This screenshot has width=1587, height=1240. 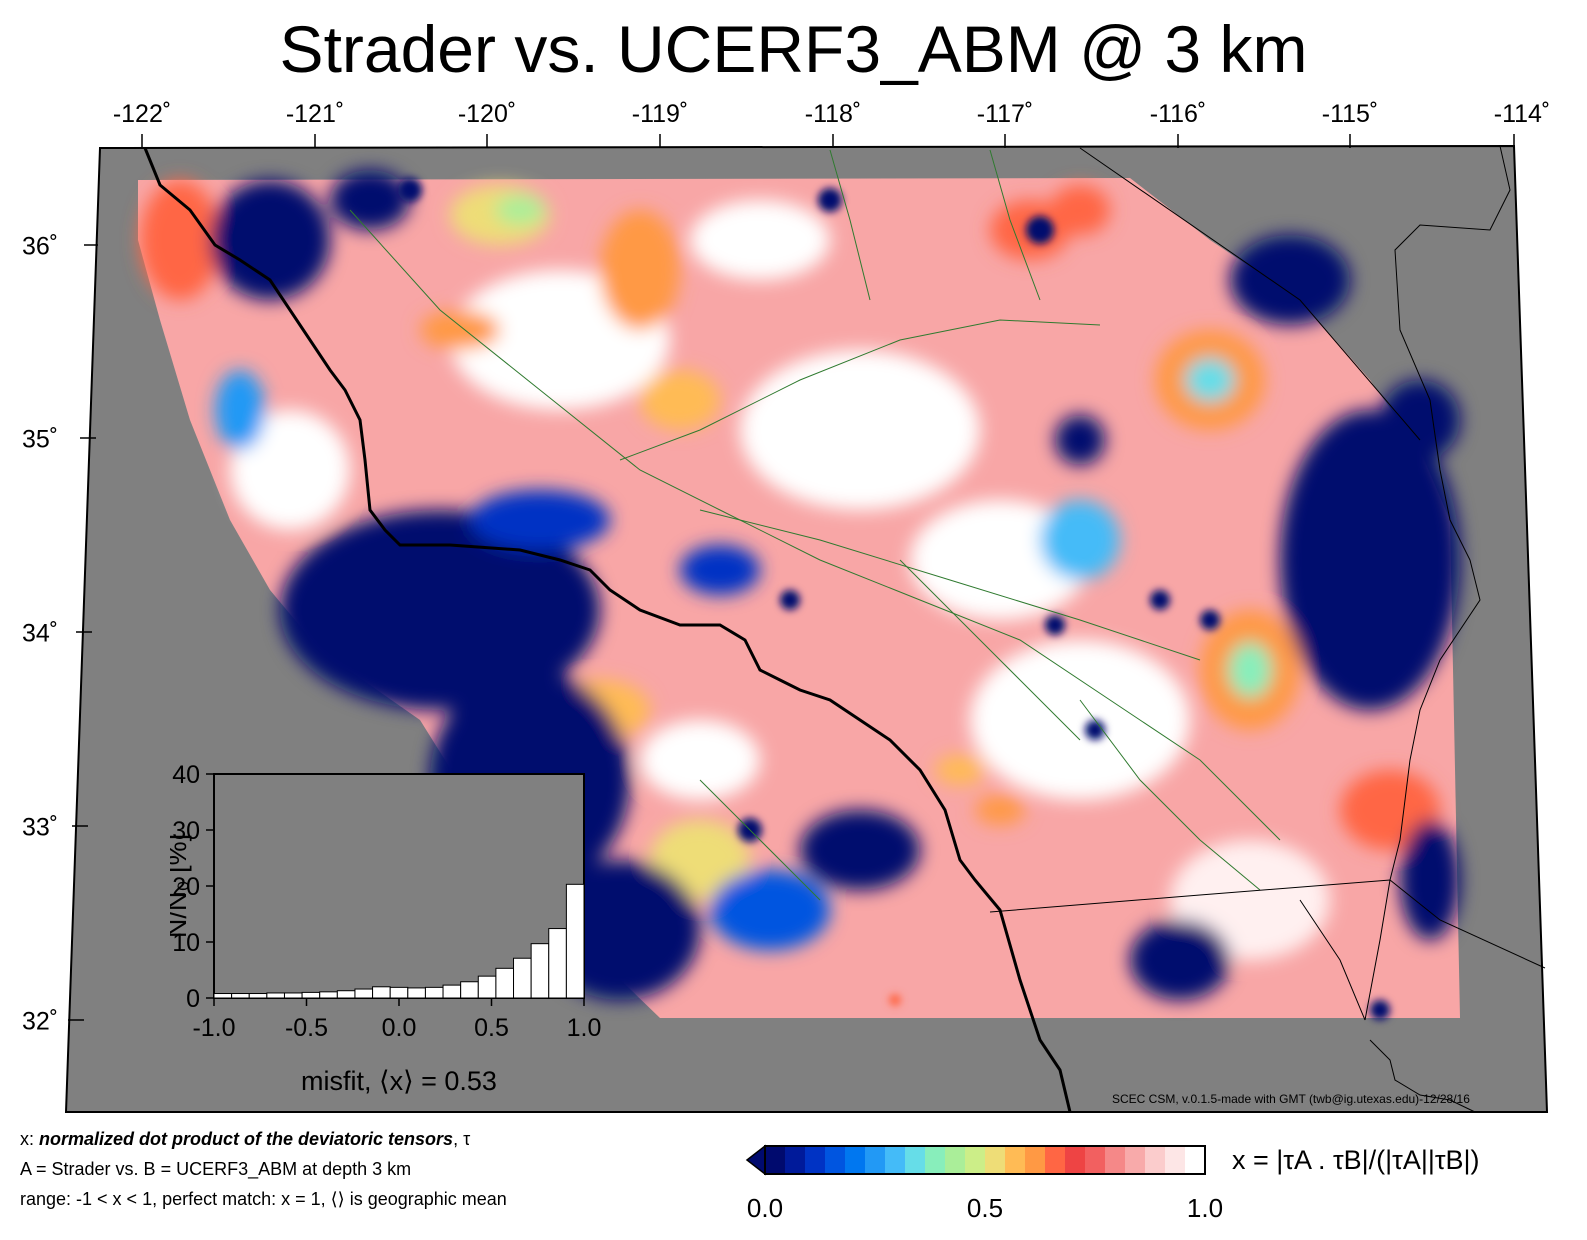 I want to click on colorbar-tick: 0.5, so click(x=985, y=1208).